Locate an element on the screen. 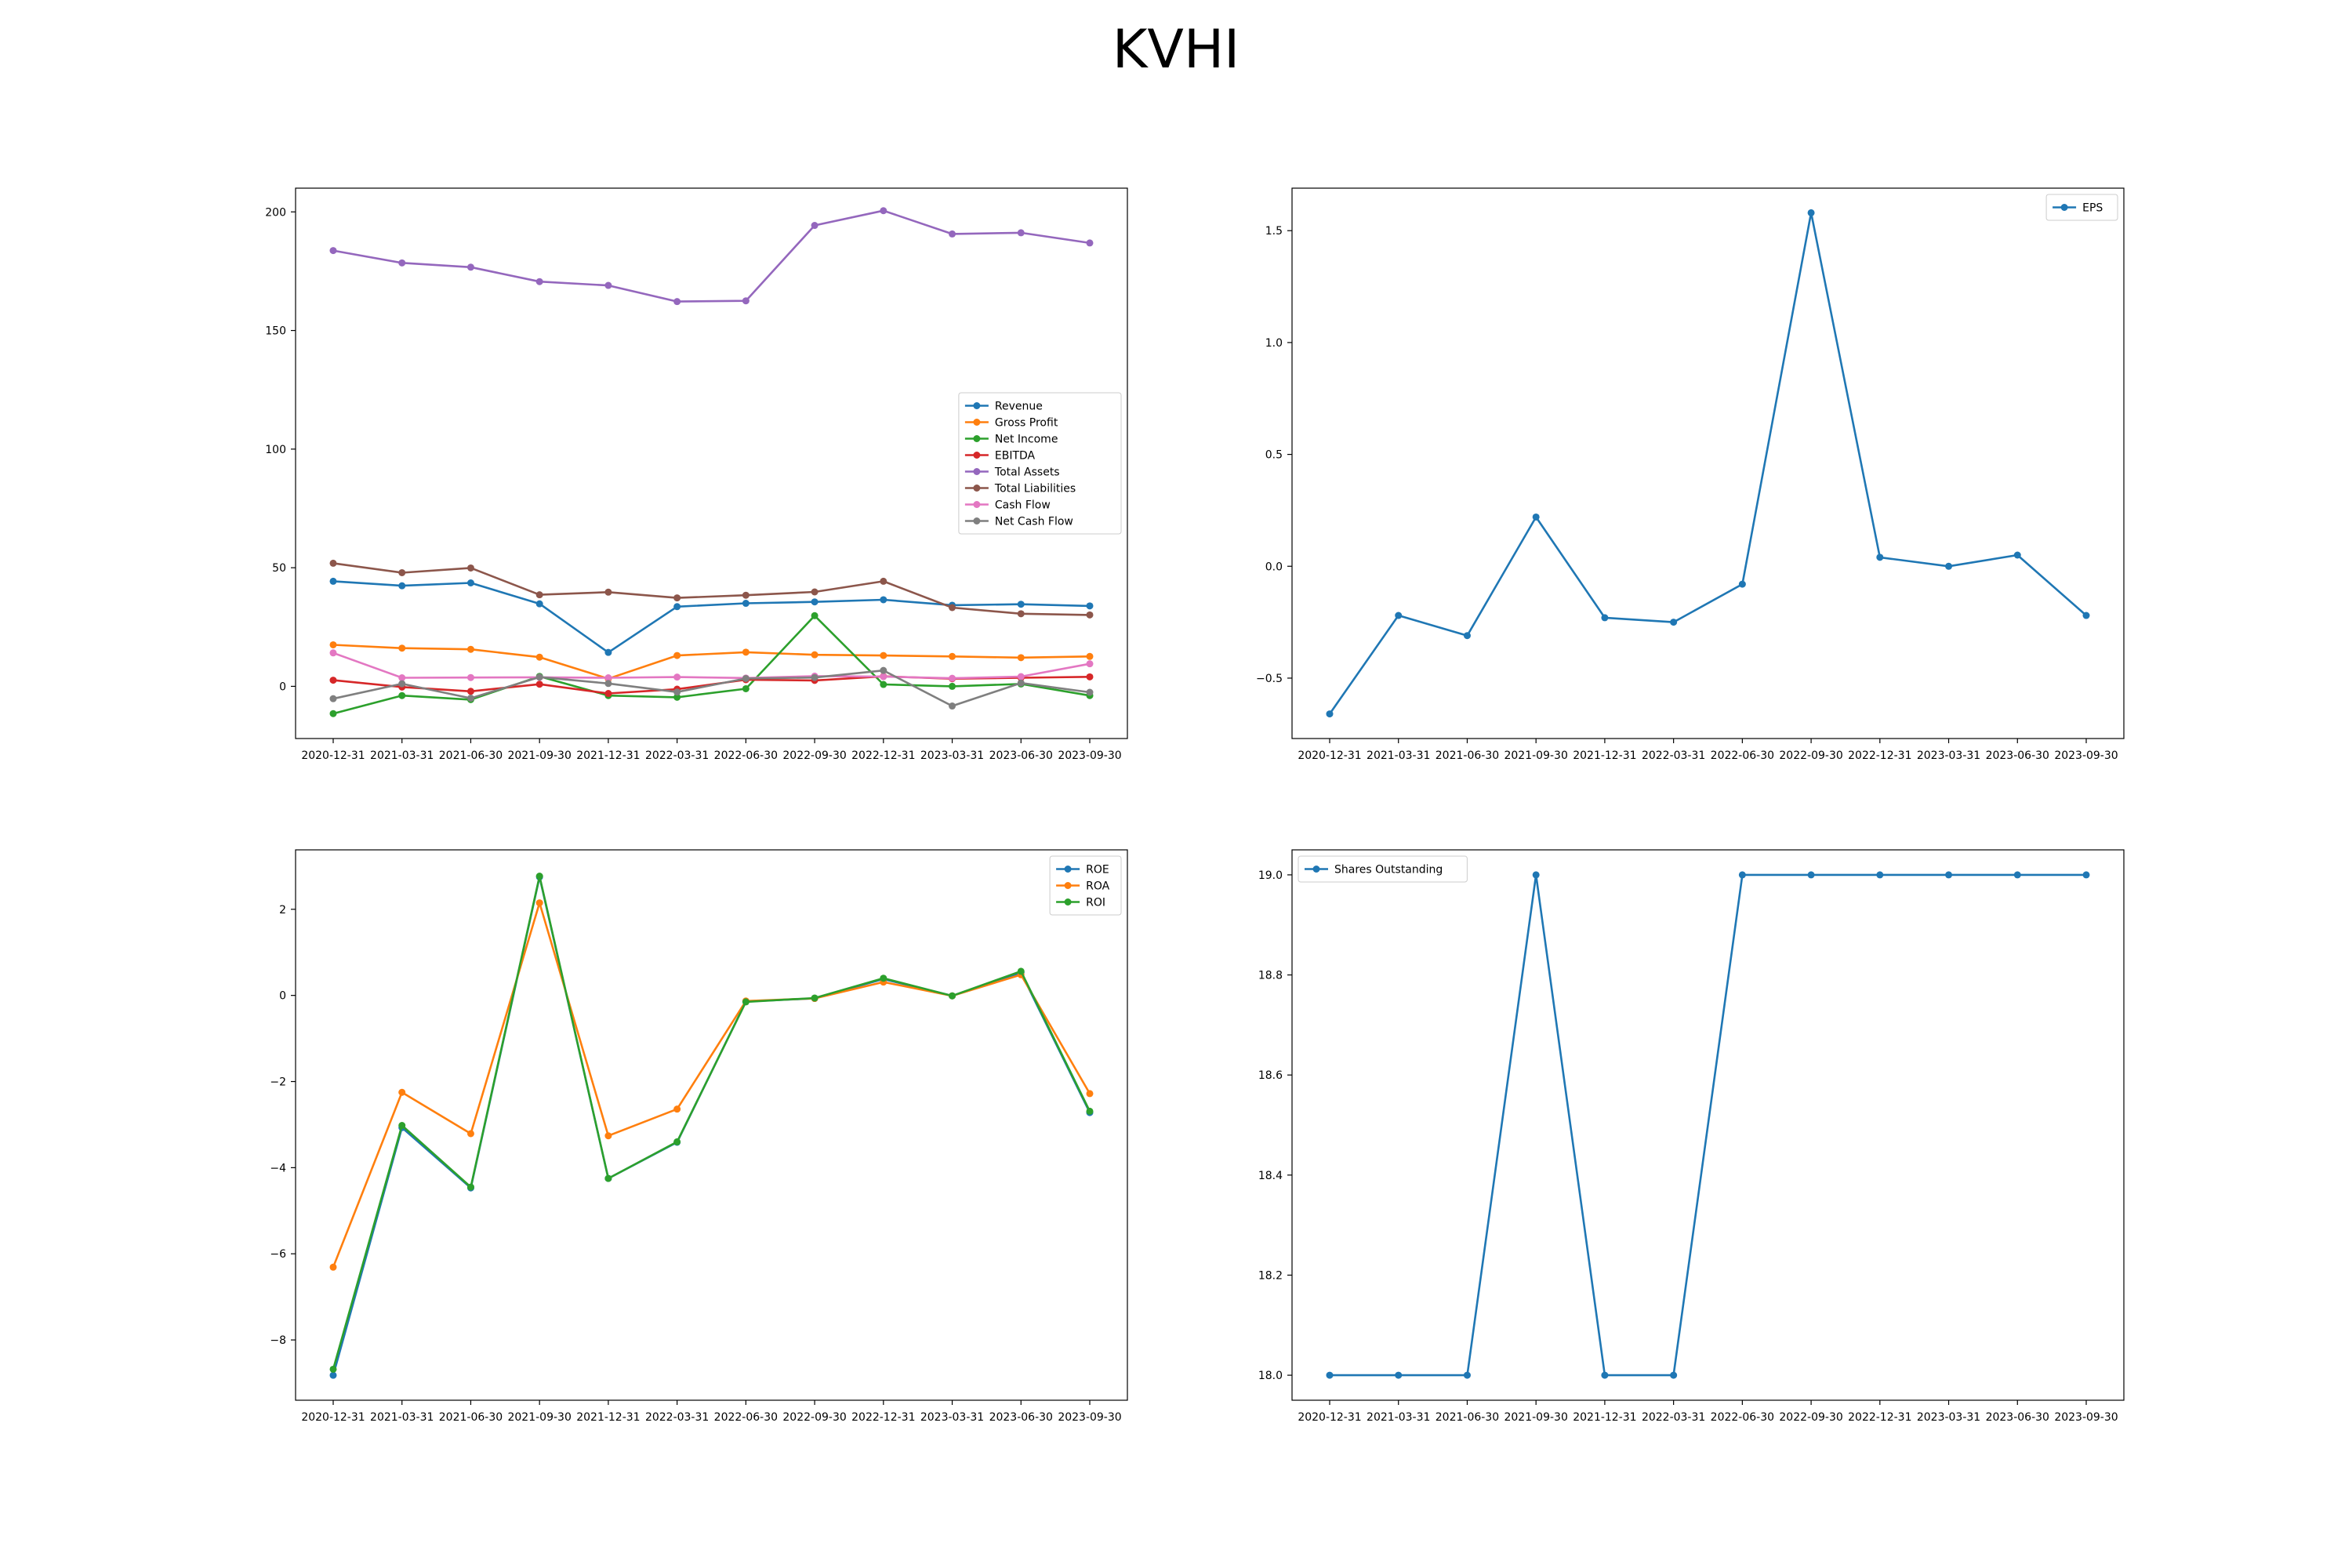  x-tick-label: 2023-03-31 is located at coordinates (1948, 1417).